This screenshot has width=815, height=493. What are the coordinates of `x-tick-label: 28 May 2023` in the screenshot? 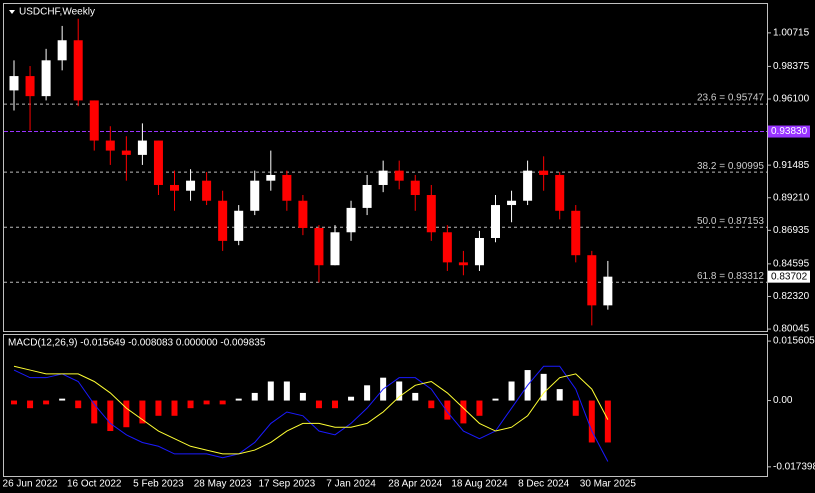 It's located at (223, 484).